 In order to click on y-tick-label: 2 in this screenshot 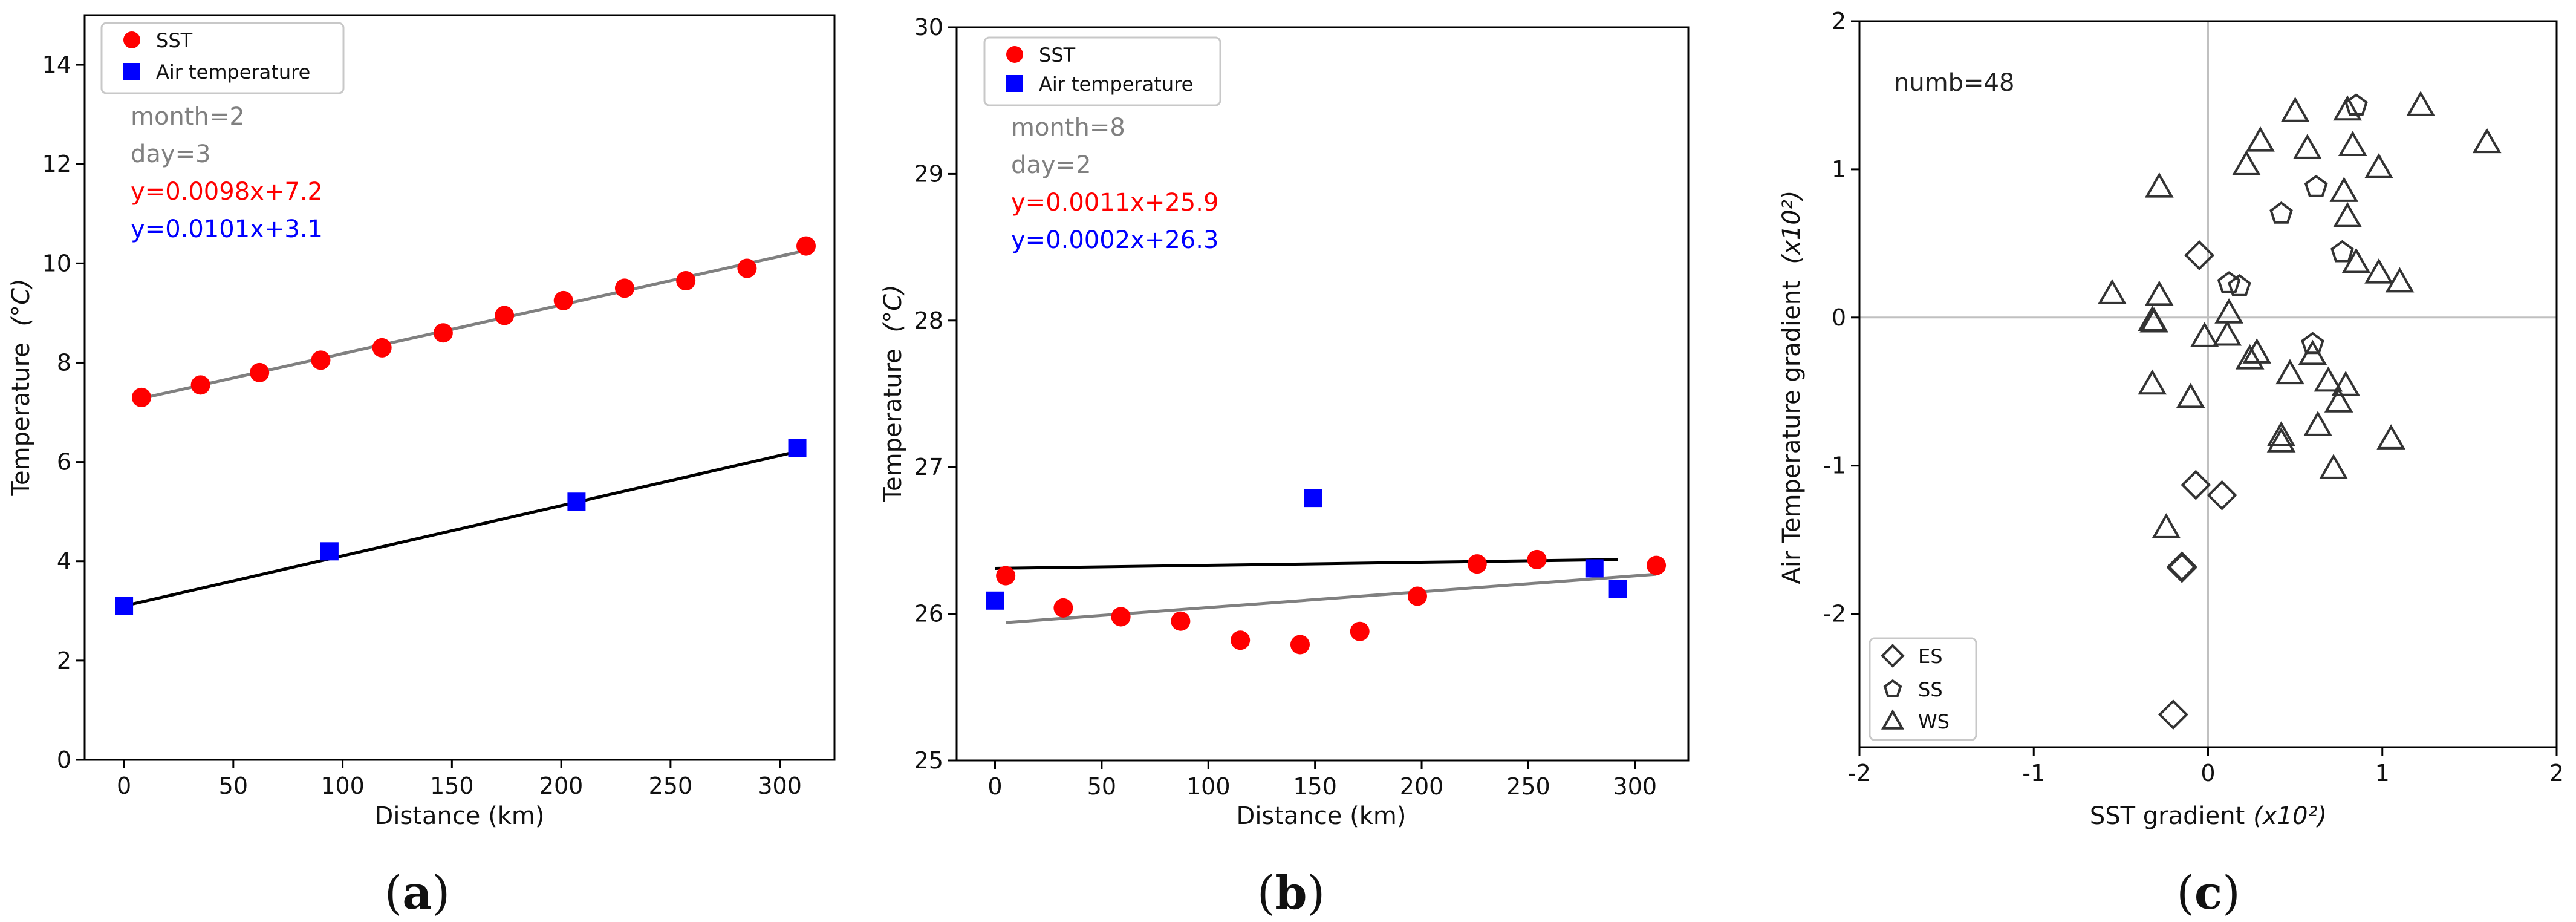, I will do `click(1839, 21)`.